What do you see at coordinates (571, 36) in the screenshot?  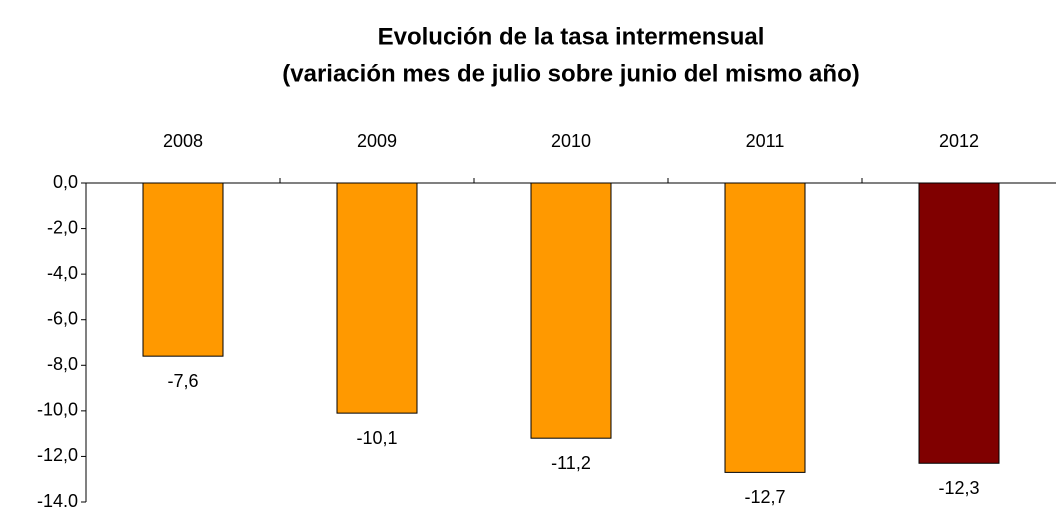 I see `chart-title: Evolución de la tasa intermensual` at bounding box center [571, 36].